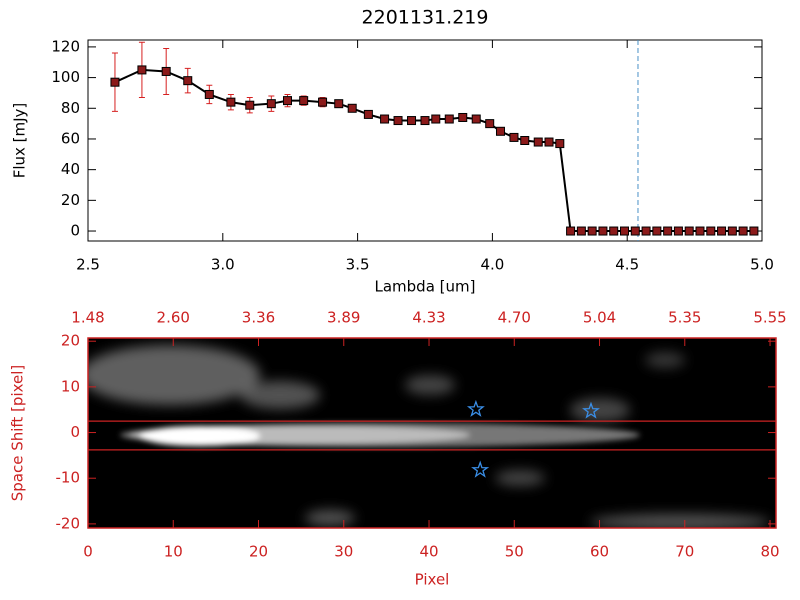 The image size is (800, 600). What do you see at coordinates (599, 552) in the screenshot?
I see `x-tick-label: 60` at bounding box center [599, 552].